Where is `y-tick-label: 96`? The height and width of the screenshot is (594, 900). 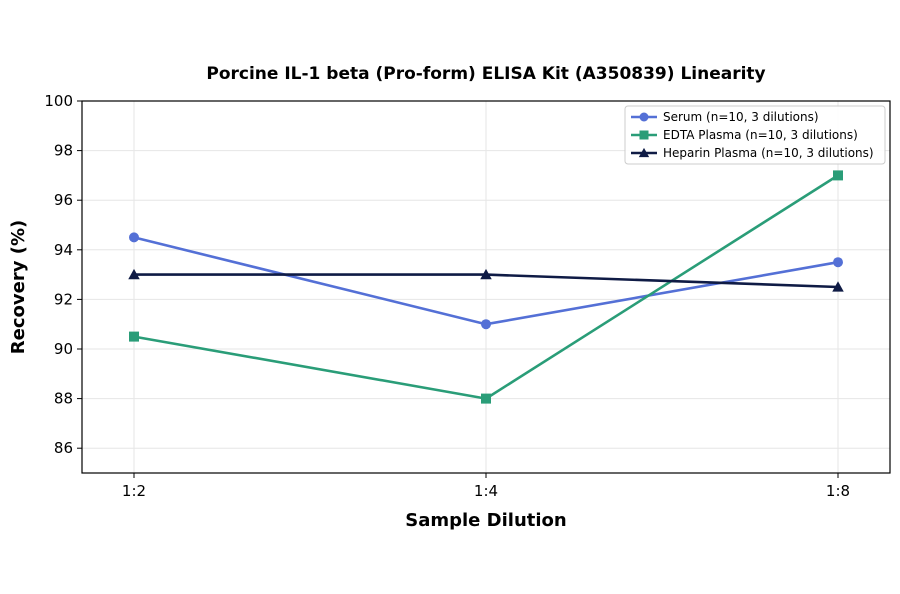 y-tick-label: 96 is located at coordinates (63, 200).